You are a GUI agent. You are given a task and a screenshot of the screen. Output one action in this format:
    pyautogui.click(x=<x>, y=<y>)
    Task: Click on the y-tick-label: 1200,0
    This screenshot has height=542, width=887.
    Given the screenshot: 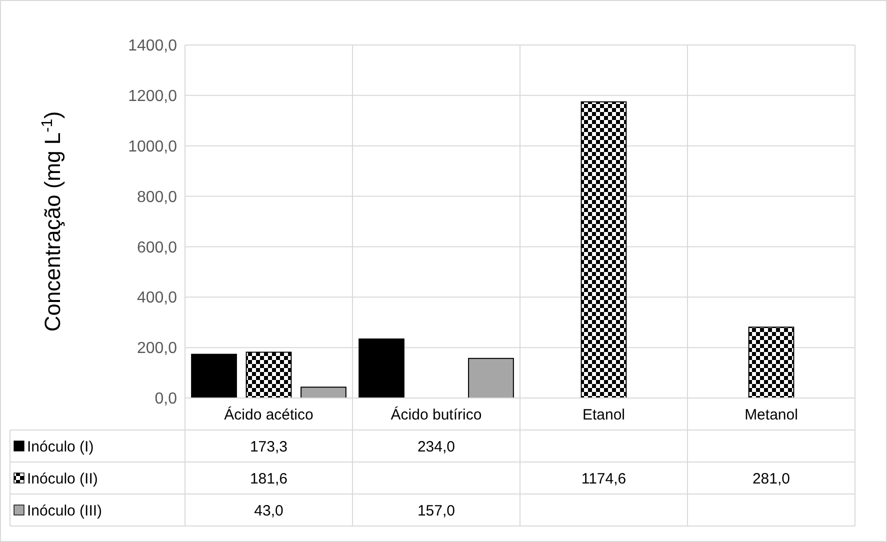 What is the action you would take?
    pyautogui.click(x=153, y=97)
    